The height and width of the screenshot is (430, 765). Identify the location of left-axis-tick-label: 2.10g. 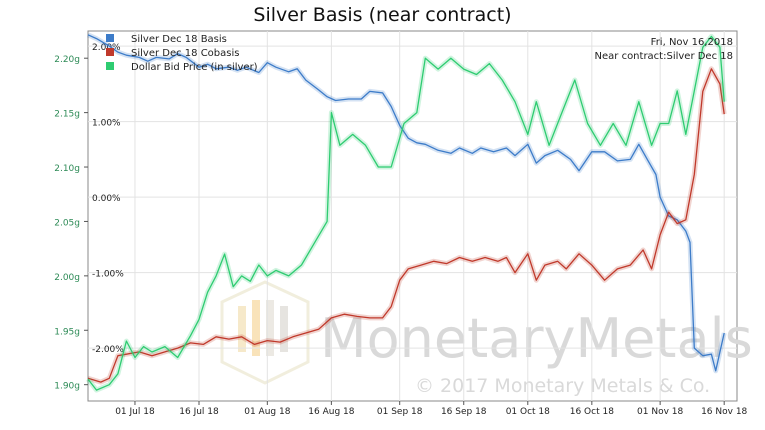
(67, 169).